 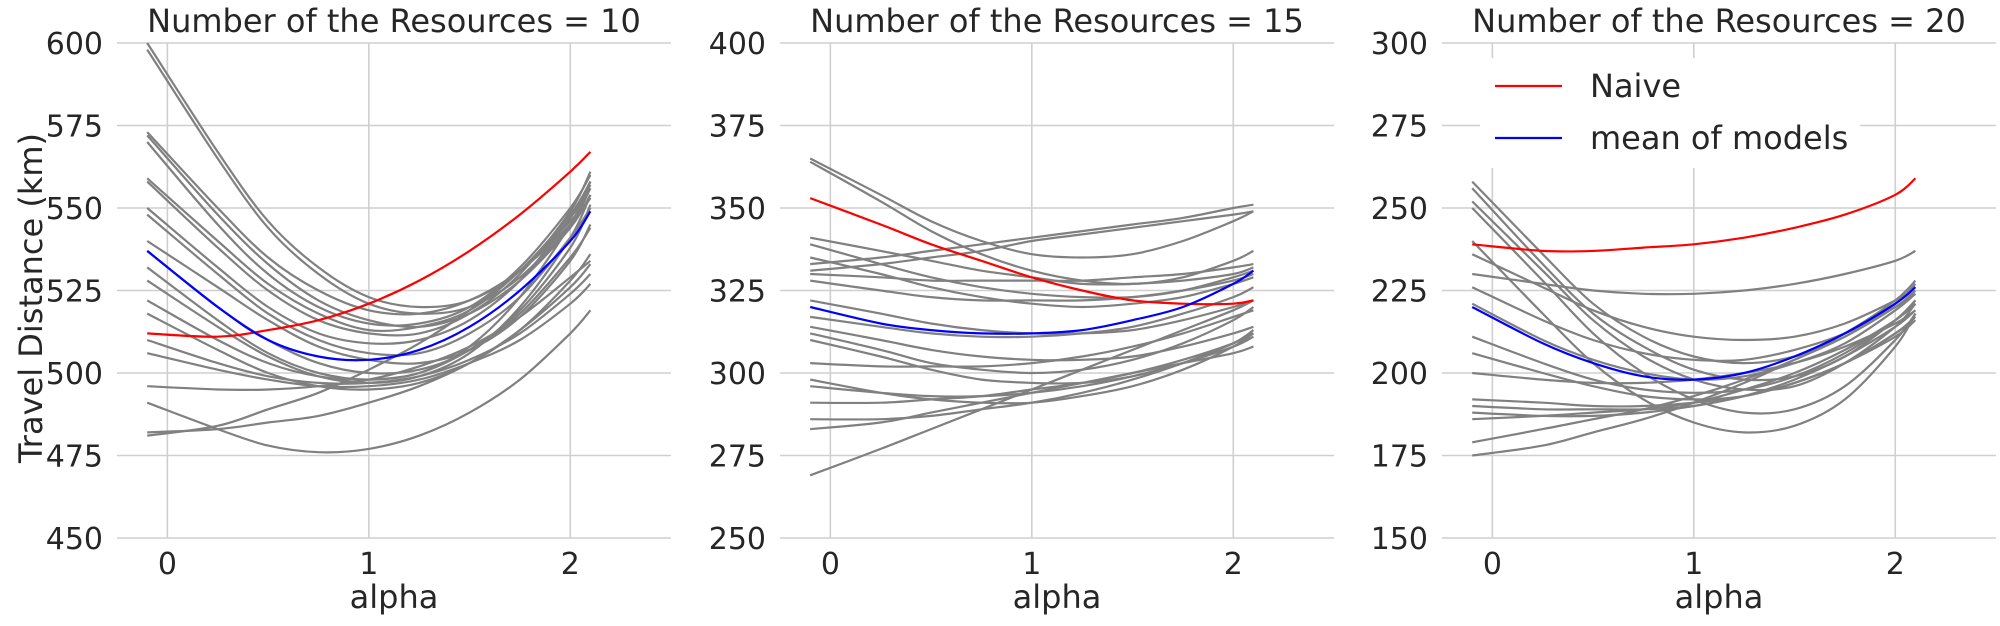 I want to click on y-tick-label: 150, so click(x=1399, y=539).